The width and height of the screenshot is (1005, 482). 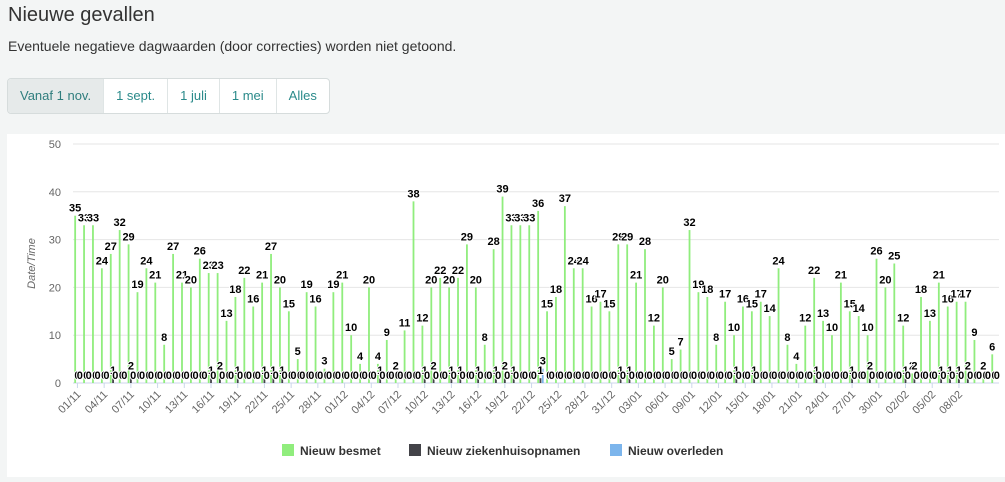 What do you see at coordinates (924, 403) in the screenshot?
I see `x-tick-label: 05/02` at bounding box center [924, 403].